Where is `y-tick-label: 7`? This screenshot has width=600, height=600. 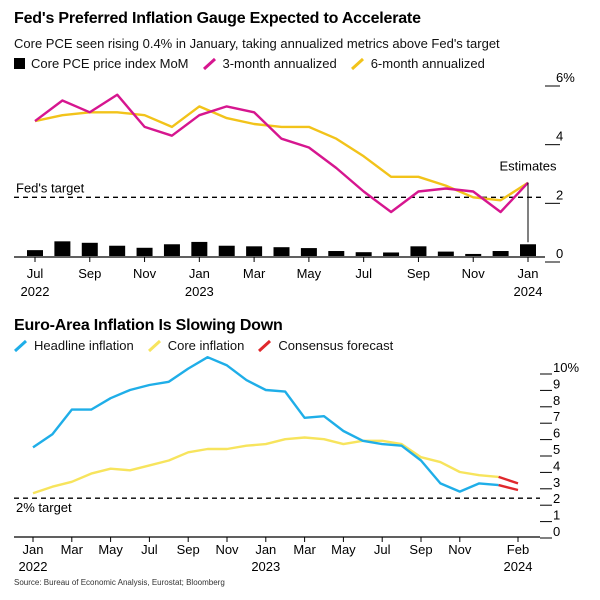 y-tick-label: 7 is located at coordinates (556, 416).